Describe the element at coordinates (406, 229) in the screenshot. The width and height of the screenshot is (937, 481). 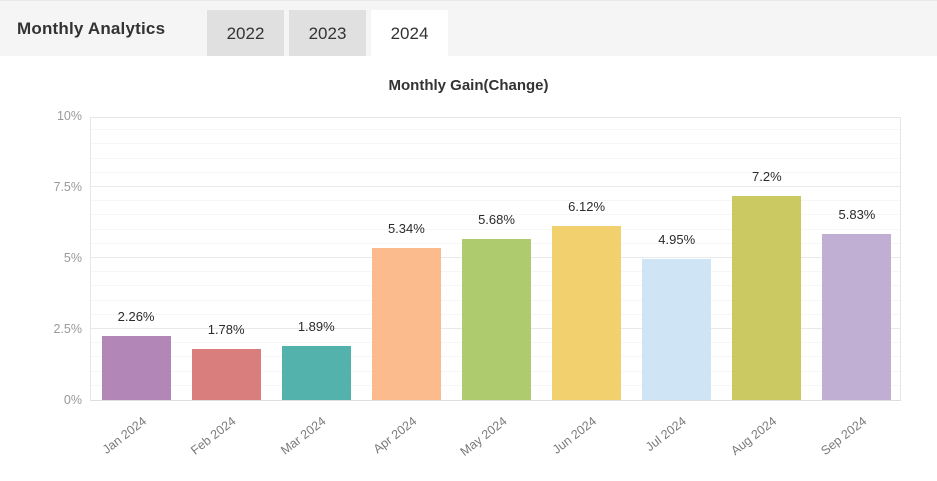
I see `bar-value-label: 5.34%` at that location.